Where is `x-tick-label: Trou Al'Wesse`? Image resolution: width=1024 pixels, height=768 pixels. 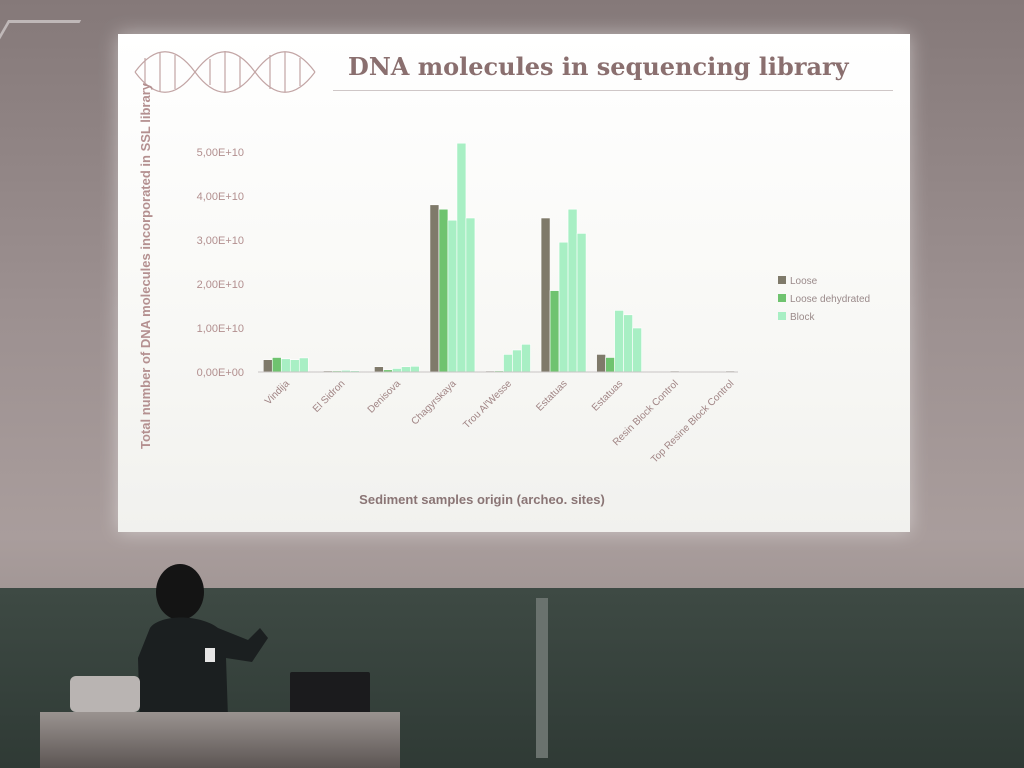 x-tick-label: Trou Al'Wesse is located at coordinates (487, 404).